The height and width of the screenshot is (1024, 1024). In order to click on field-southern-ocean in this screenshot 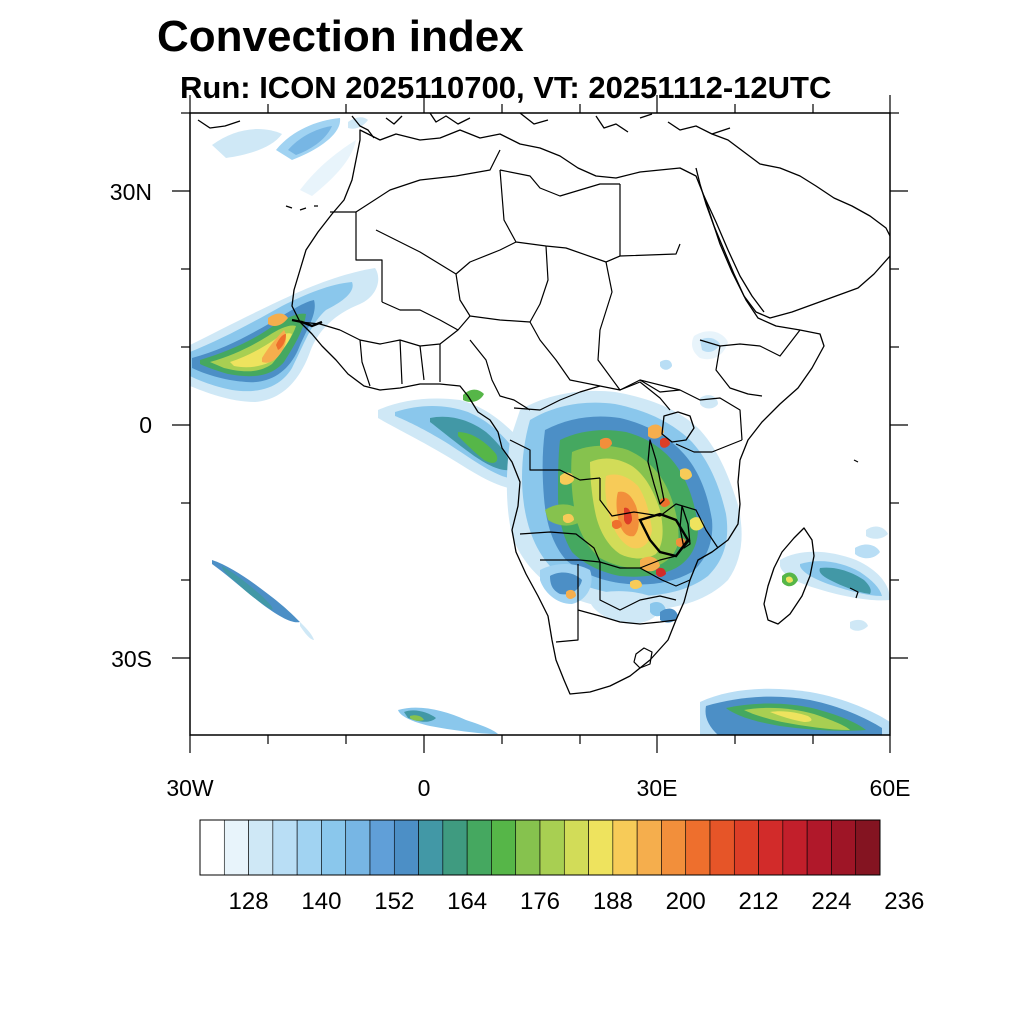, I will do `click(795, 711)`.